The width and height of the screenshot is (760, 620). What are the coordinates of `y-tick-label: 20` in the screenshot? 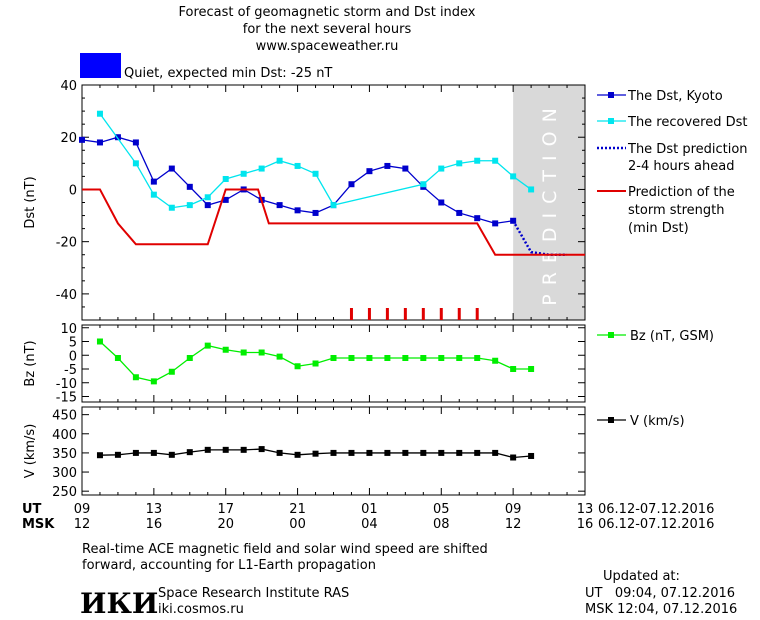 It's located at (68, 138).